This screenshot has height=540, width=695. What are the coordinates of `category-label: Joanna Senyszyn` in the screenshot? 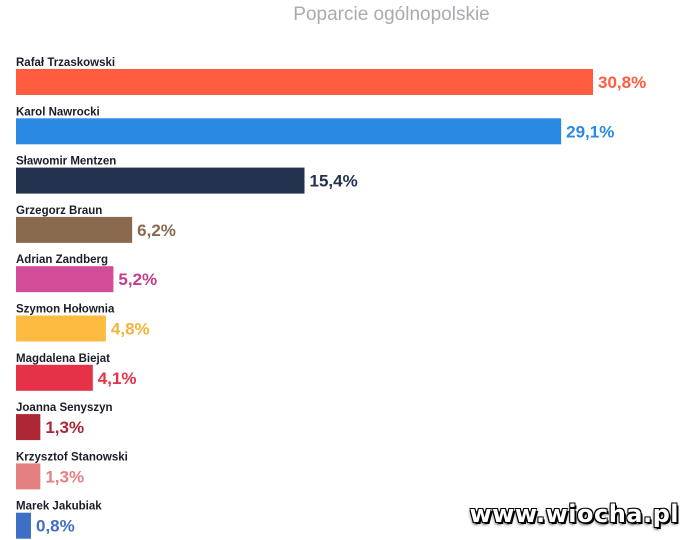 It's located at (64, 408).